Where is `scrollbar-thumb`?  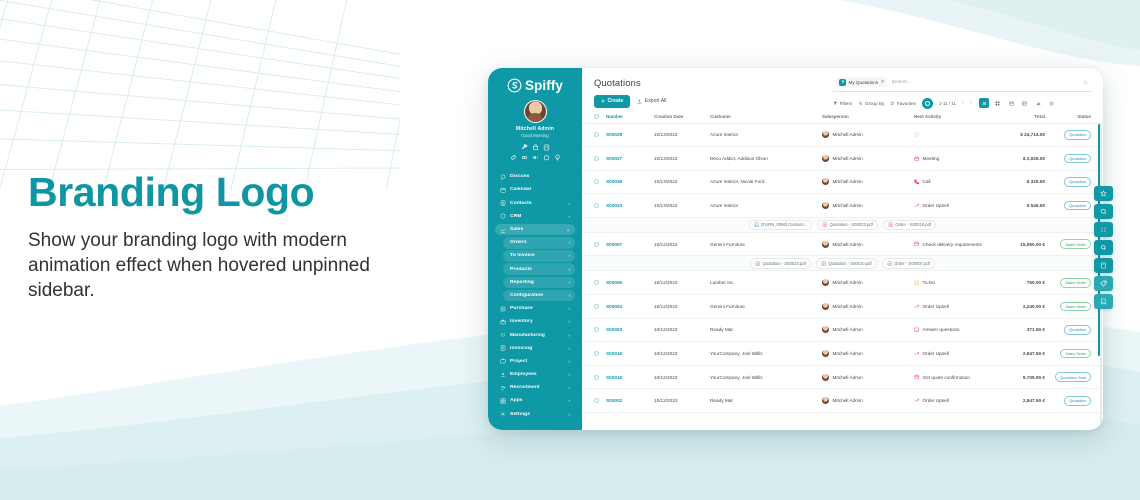 scrollbar-thumb is located at coordinates (1099, 240).